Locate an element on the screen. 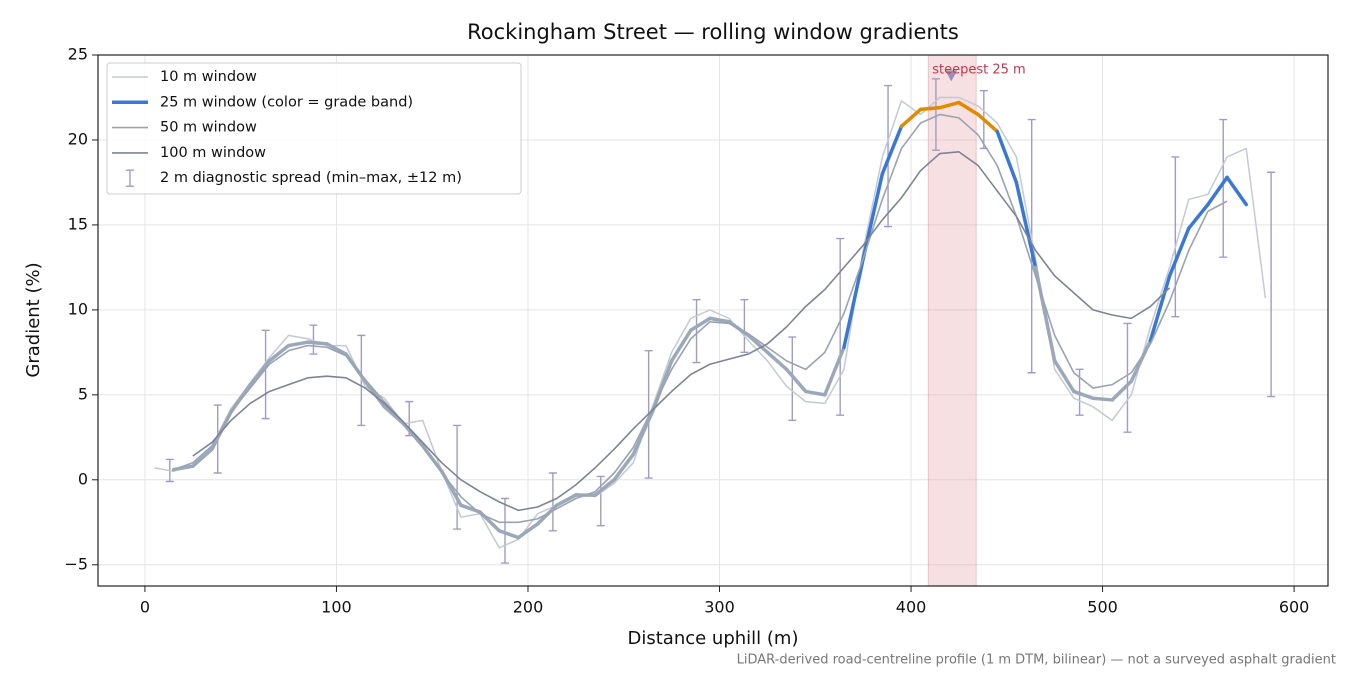  y-tick-label: 20 is located at coordinates (78, 138).